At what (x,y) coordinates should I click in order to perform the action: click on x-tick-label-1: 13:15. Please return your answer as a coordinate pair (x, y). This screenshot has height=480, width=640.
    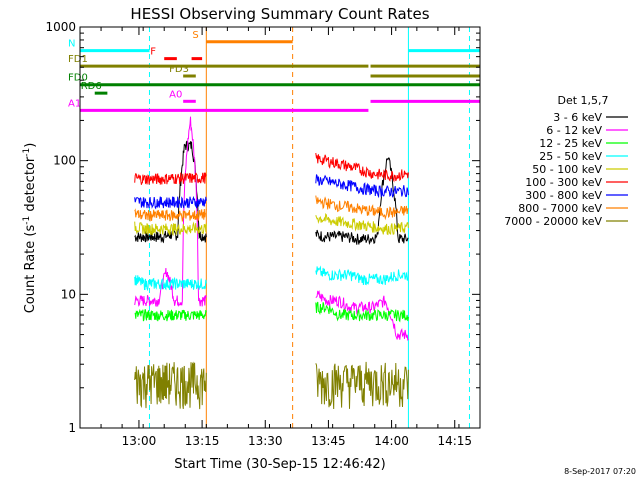
    Looking at the image, I should click on (202, 441).